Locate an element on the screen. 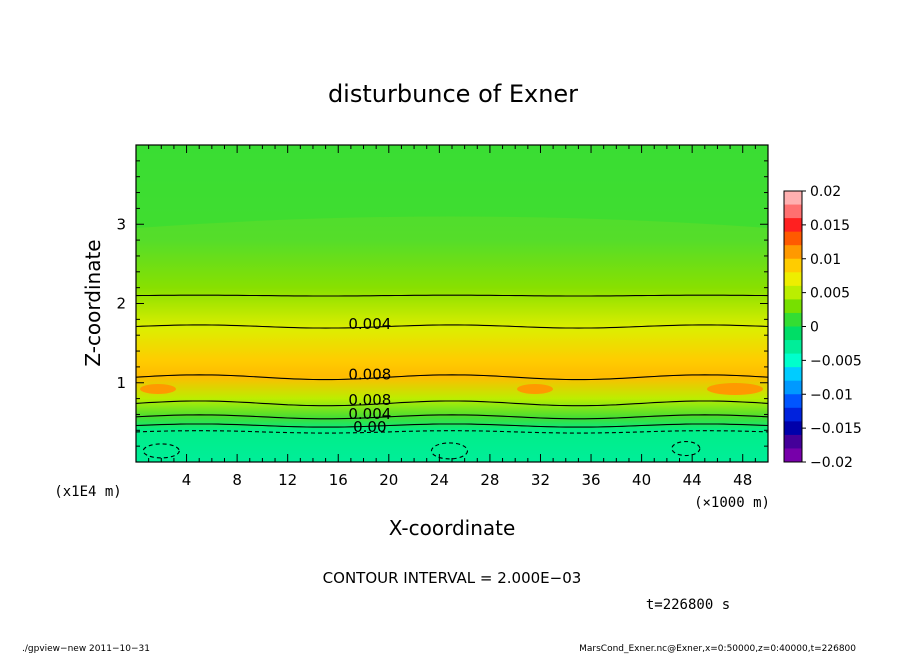  contour-label: 0.00 is located at coordinates (369, 427).